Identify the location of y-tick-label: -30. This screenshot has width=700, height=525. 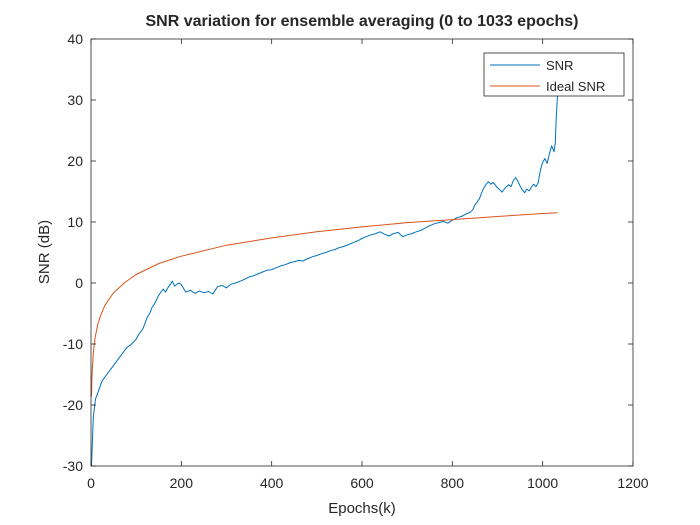
(73, 466).